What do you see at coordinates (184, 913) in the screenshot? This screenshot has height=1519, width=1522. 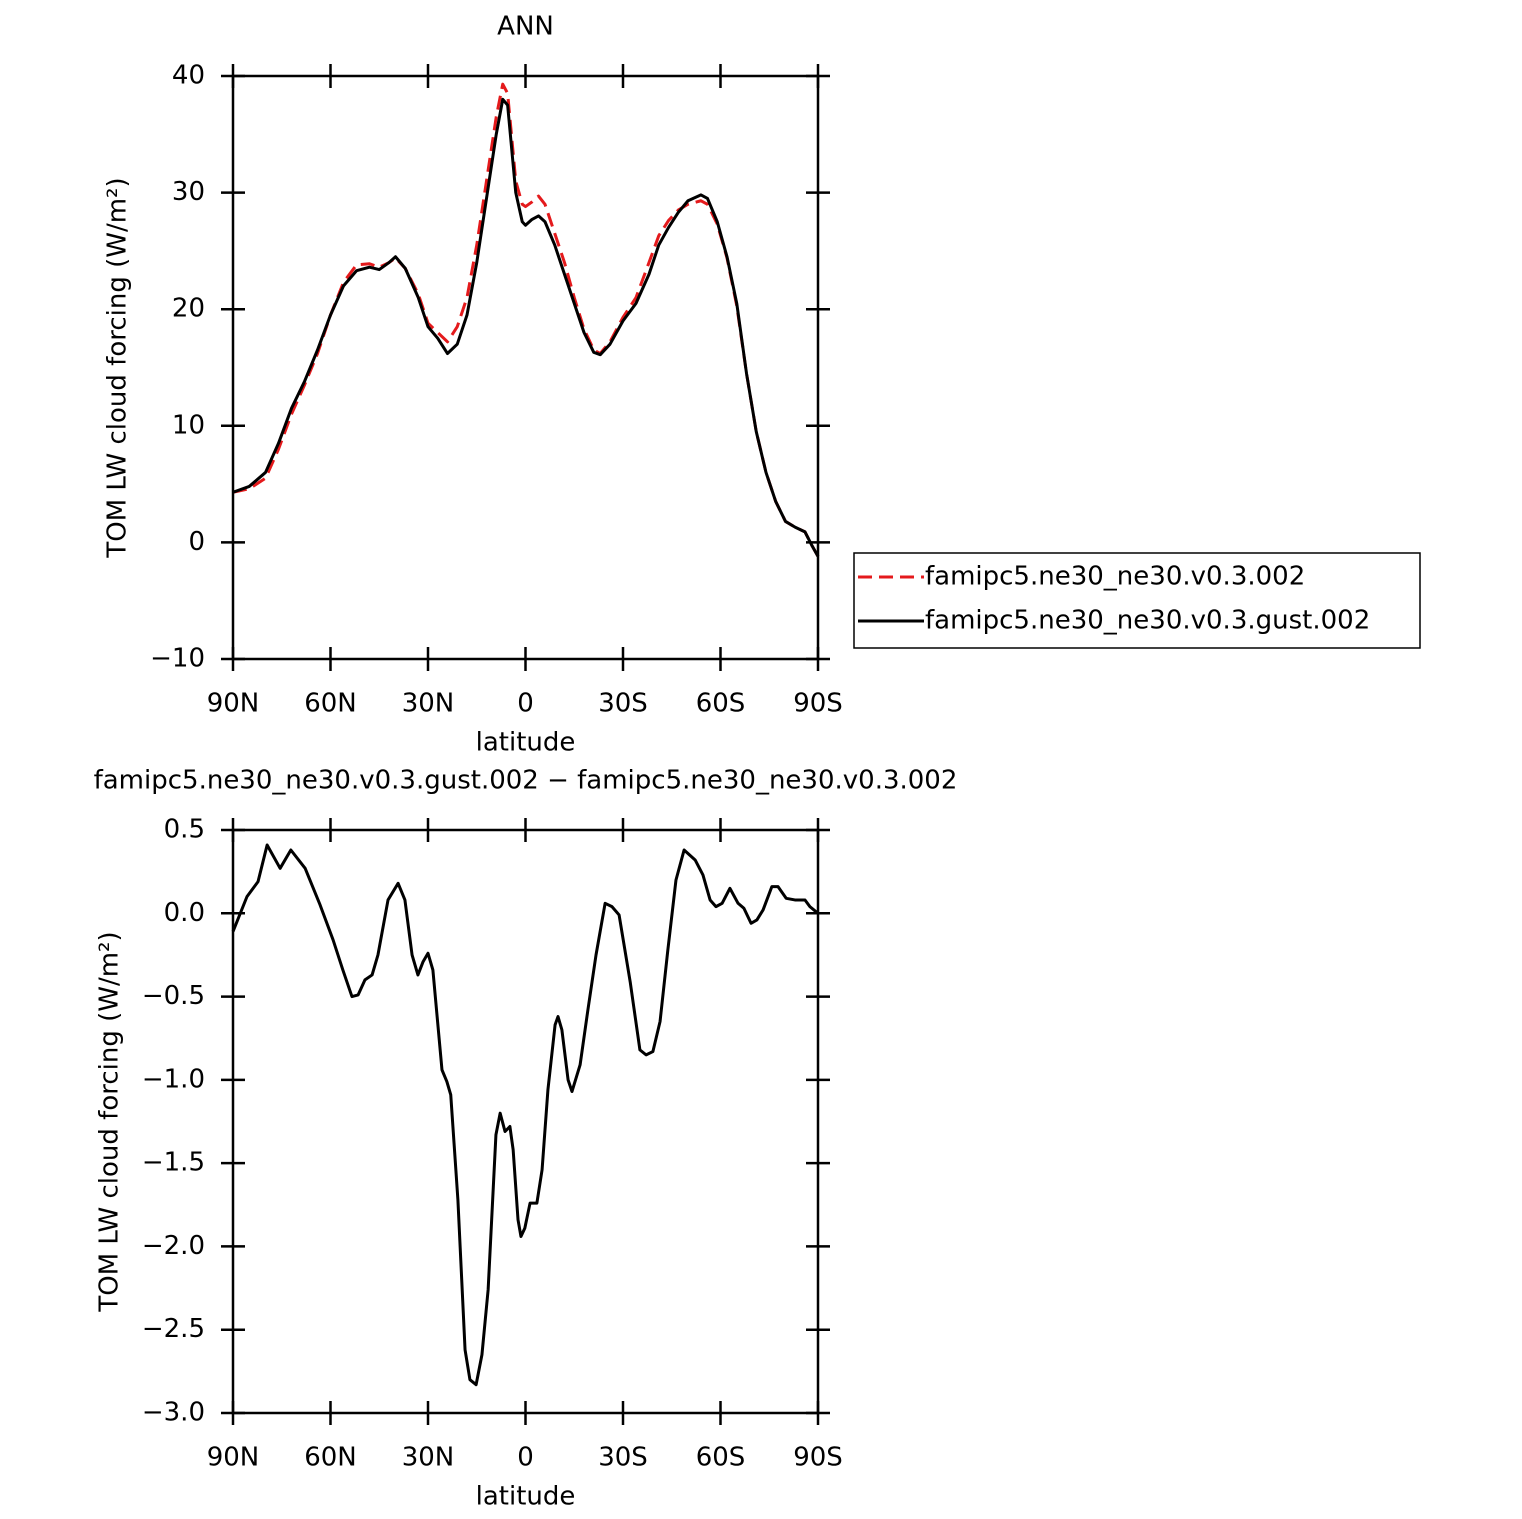 I see `y-tick-label: 0.0` at bounding box center [184, 913].